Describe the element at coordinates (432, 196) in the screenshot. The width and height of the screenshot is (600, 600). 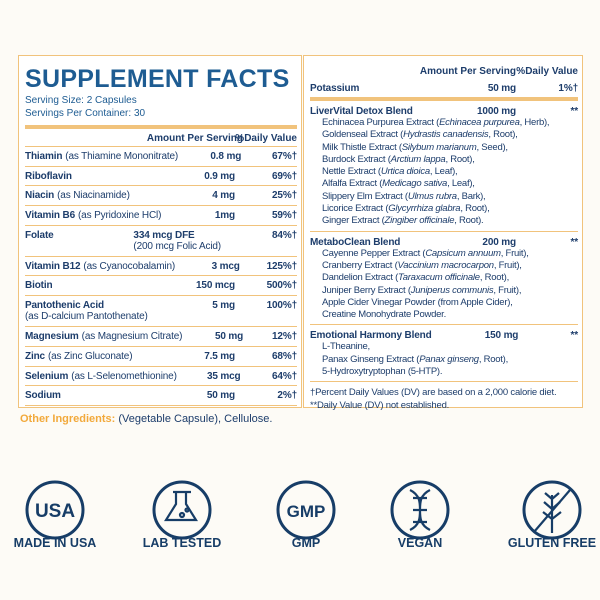
I see `ingredient-latin: Ulmus rubra` at that location.